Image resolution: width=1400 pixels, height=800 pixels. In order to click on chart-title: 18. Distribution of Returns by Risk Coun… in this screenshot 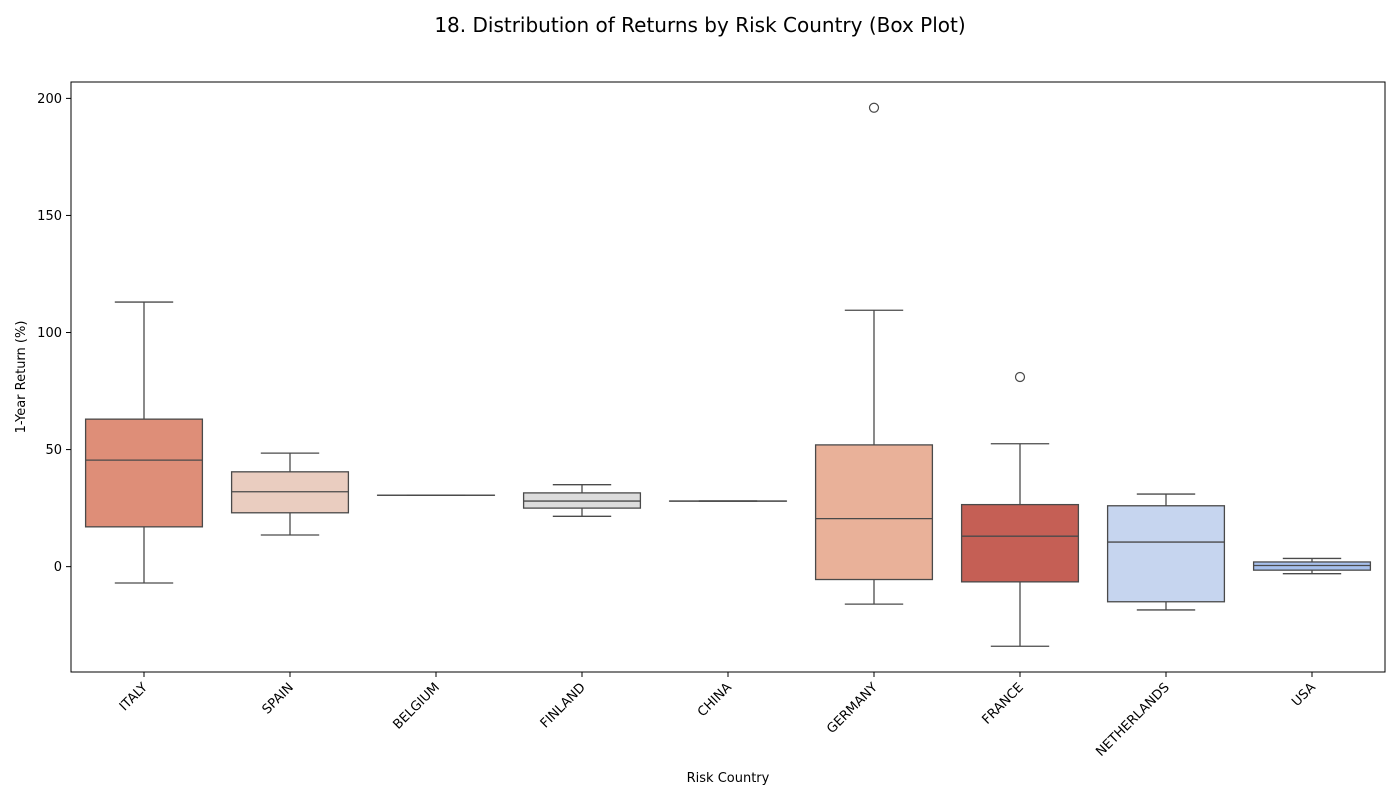, I will do `click(699, 25)`.